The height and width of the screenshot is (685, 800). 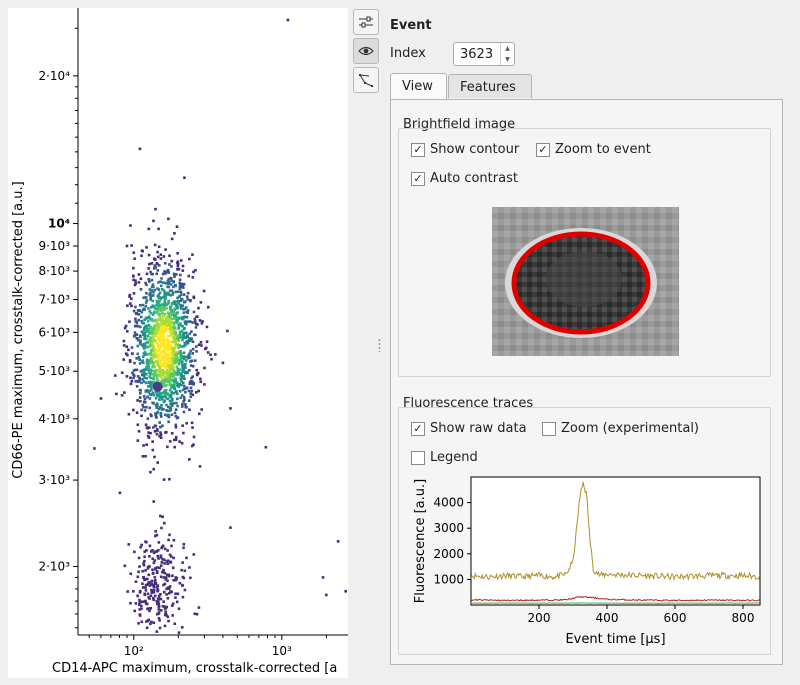 What do you see at coordinates (507, 54) in the screenshot?
I see `spin-arrows: ▲ ▼` at bounding box center [507, 54].